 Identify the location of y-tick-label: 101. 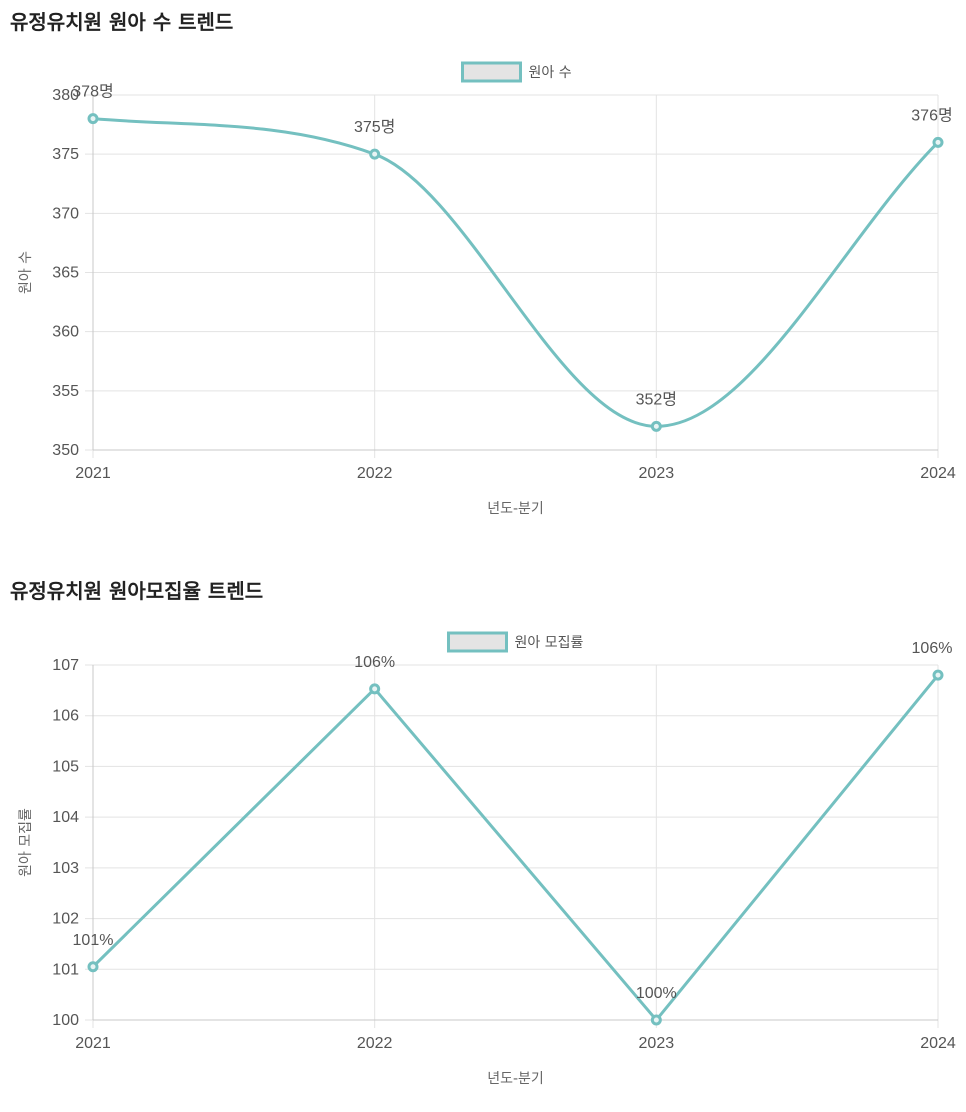
(65, 969).